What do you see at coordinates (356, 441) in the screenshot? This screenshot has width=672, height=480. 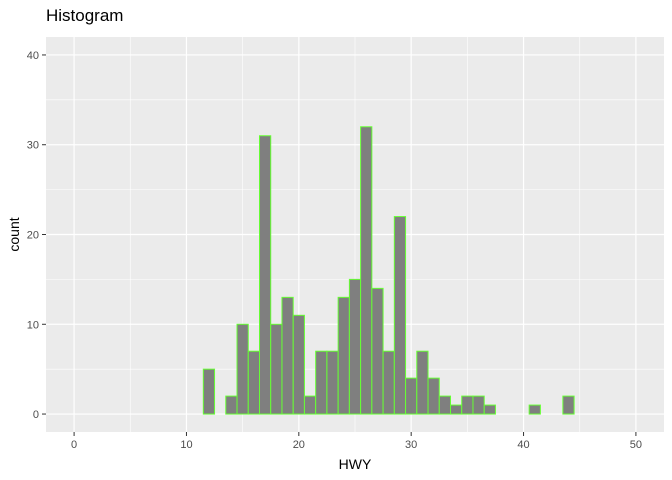 I see `x-axis-ticks: 0 10 20 30 40 50` at bounding box center [356, 441].